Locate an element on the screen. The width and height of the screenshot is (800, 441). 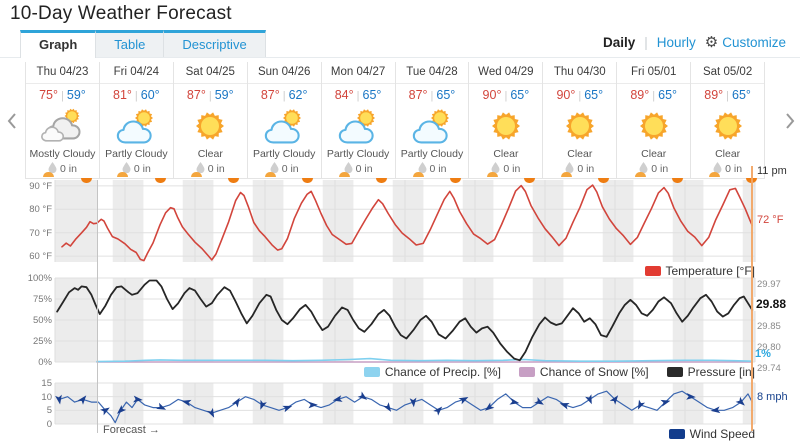
legend-item: Wind Speed is located at coordinates (711, 434).